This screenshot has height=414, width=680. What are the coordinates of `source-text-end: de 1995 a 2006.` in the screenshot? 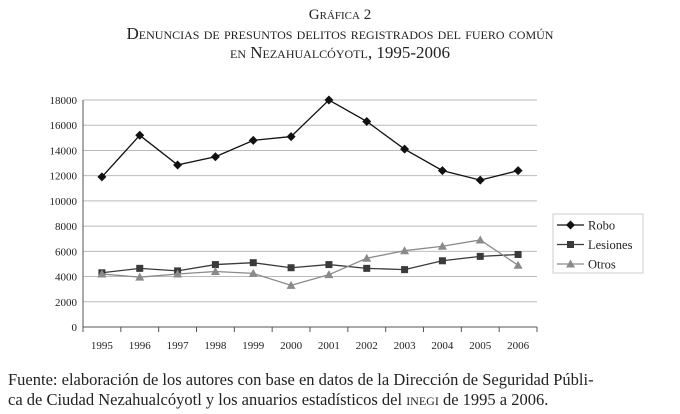 It's located at (493, 399).